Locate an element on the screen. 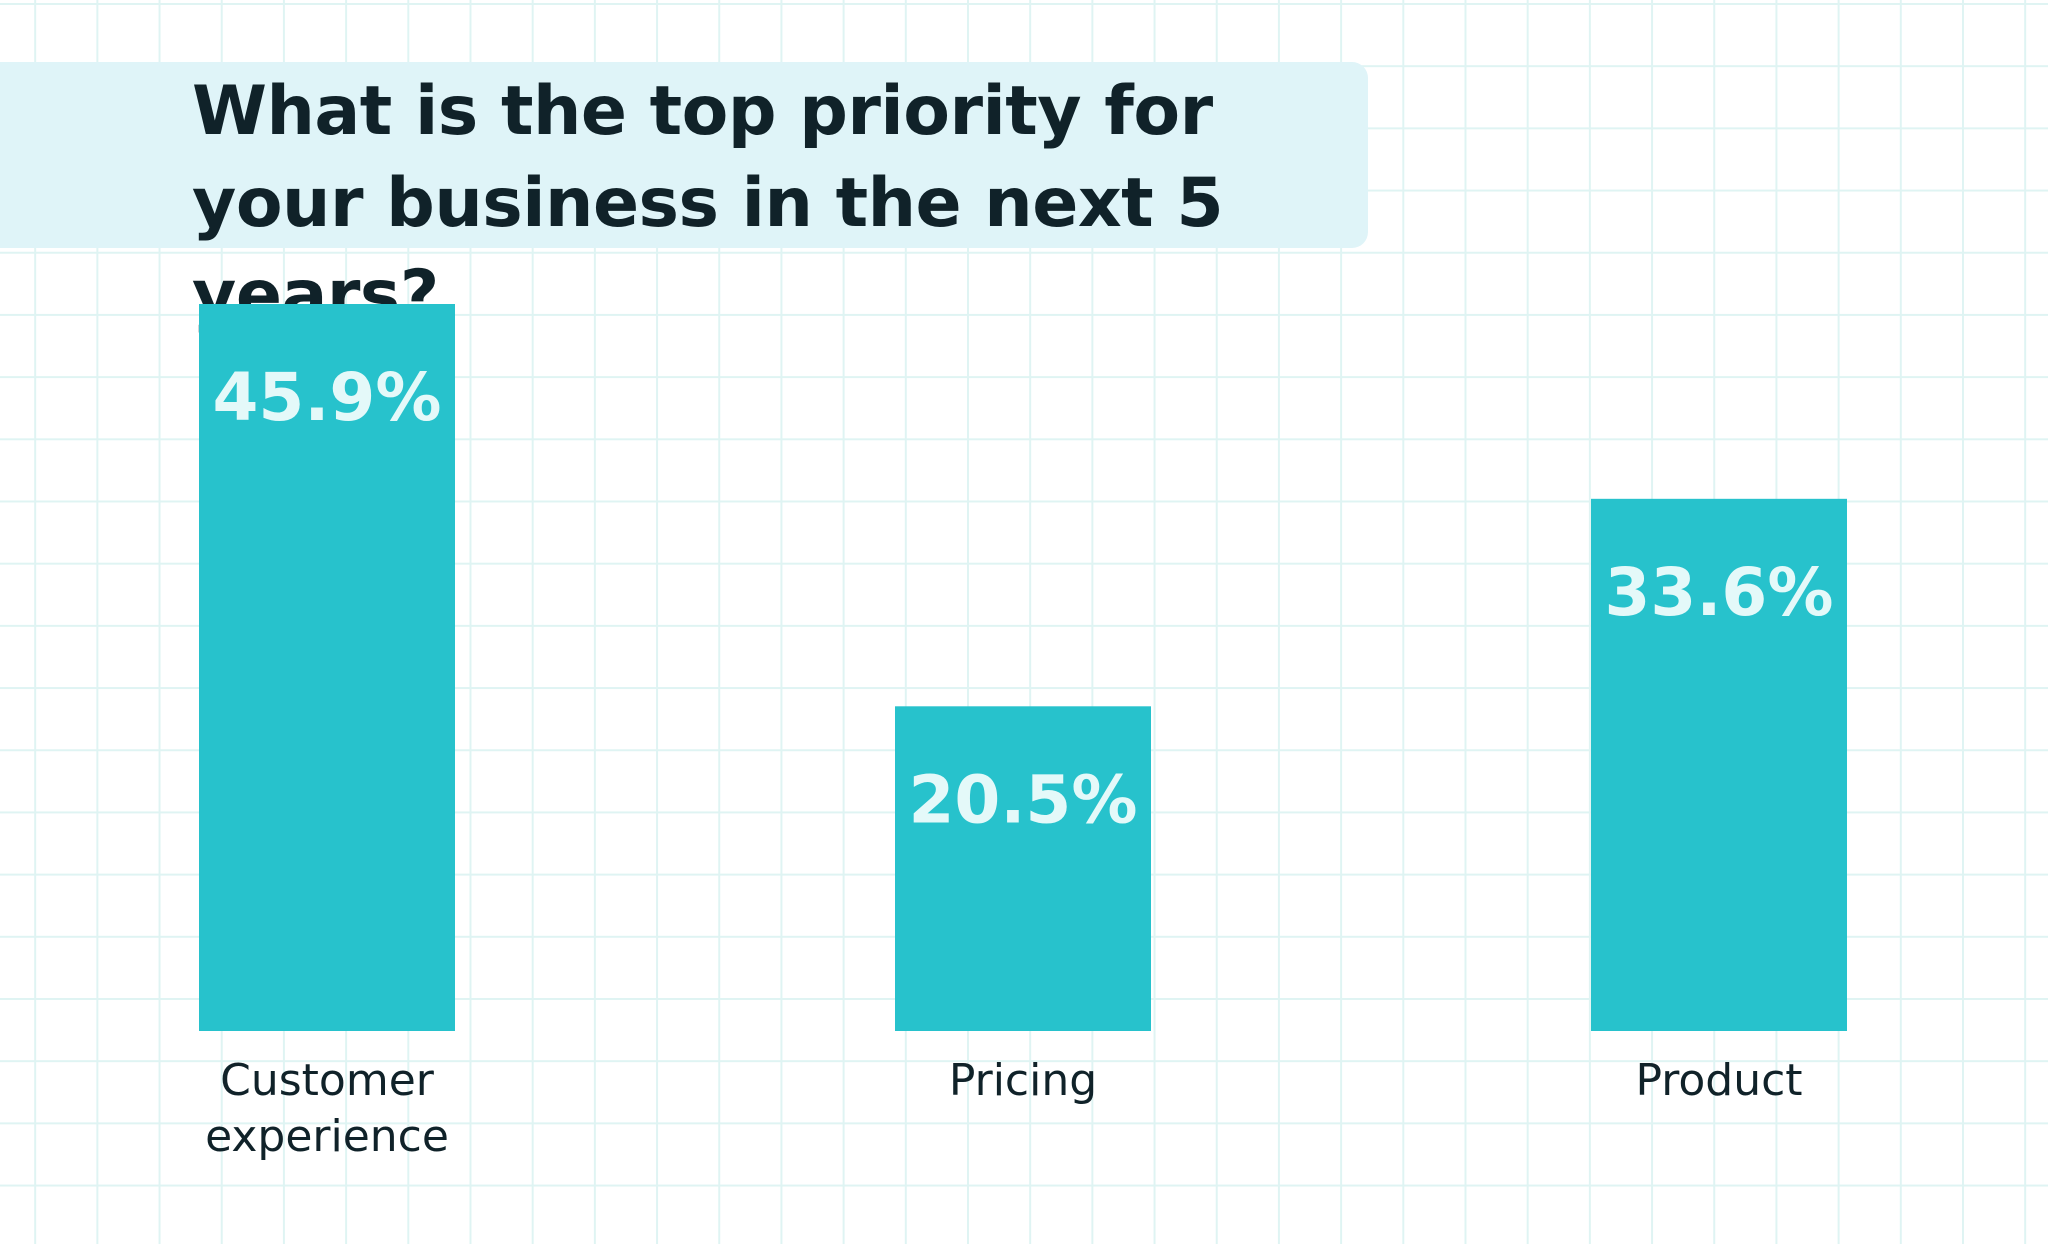 This screenshot has width=2048, height=1244. bar-pricing is located at coordinates (1023, 868).